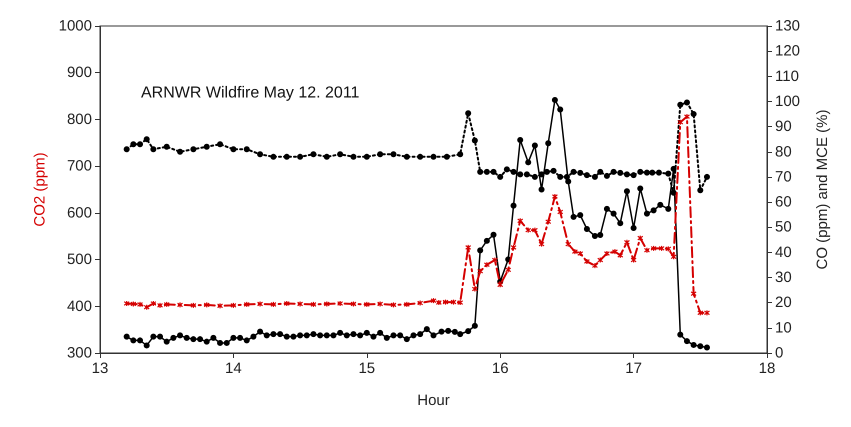  I want to click on y-tick-label: 900, so click(79, 73).